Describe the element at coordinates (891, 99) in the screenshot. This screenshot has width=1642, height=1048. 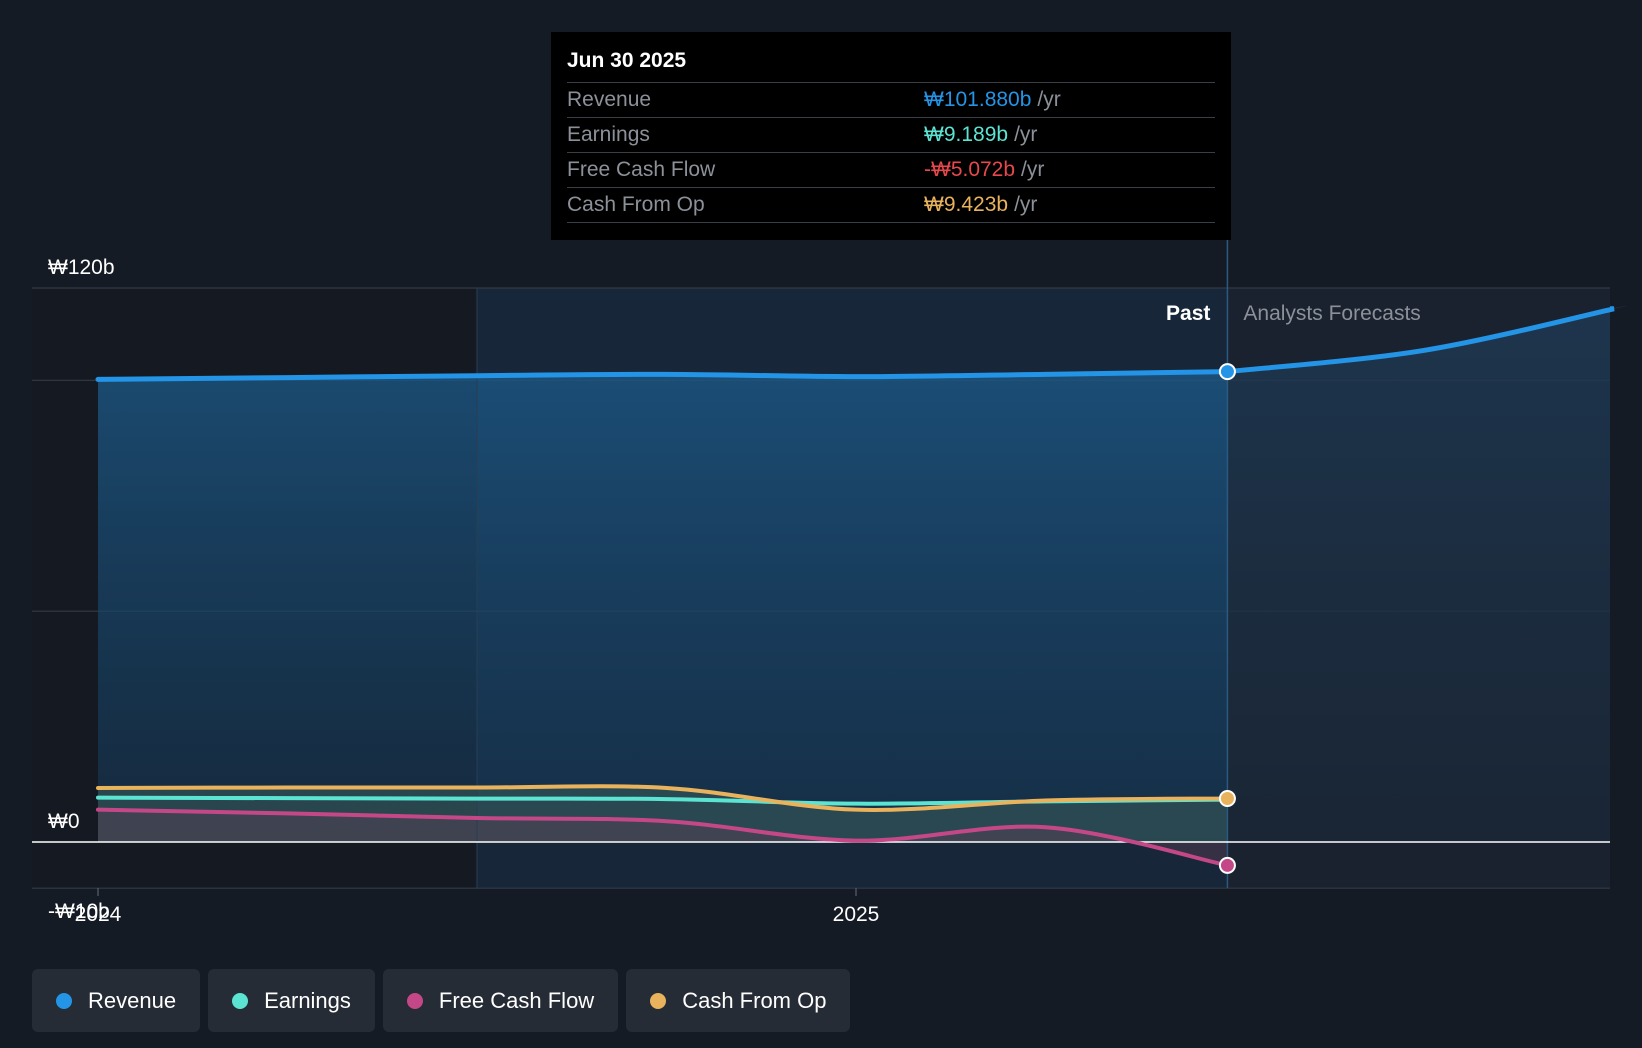
I see `tooltip-row-revenue: Revenue ₩101.880b /yr` at that location.